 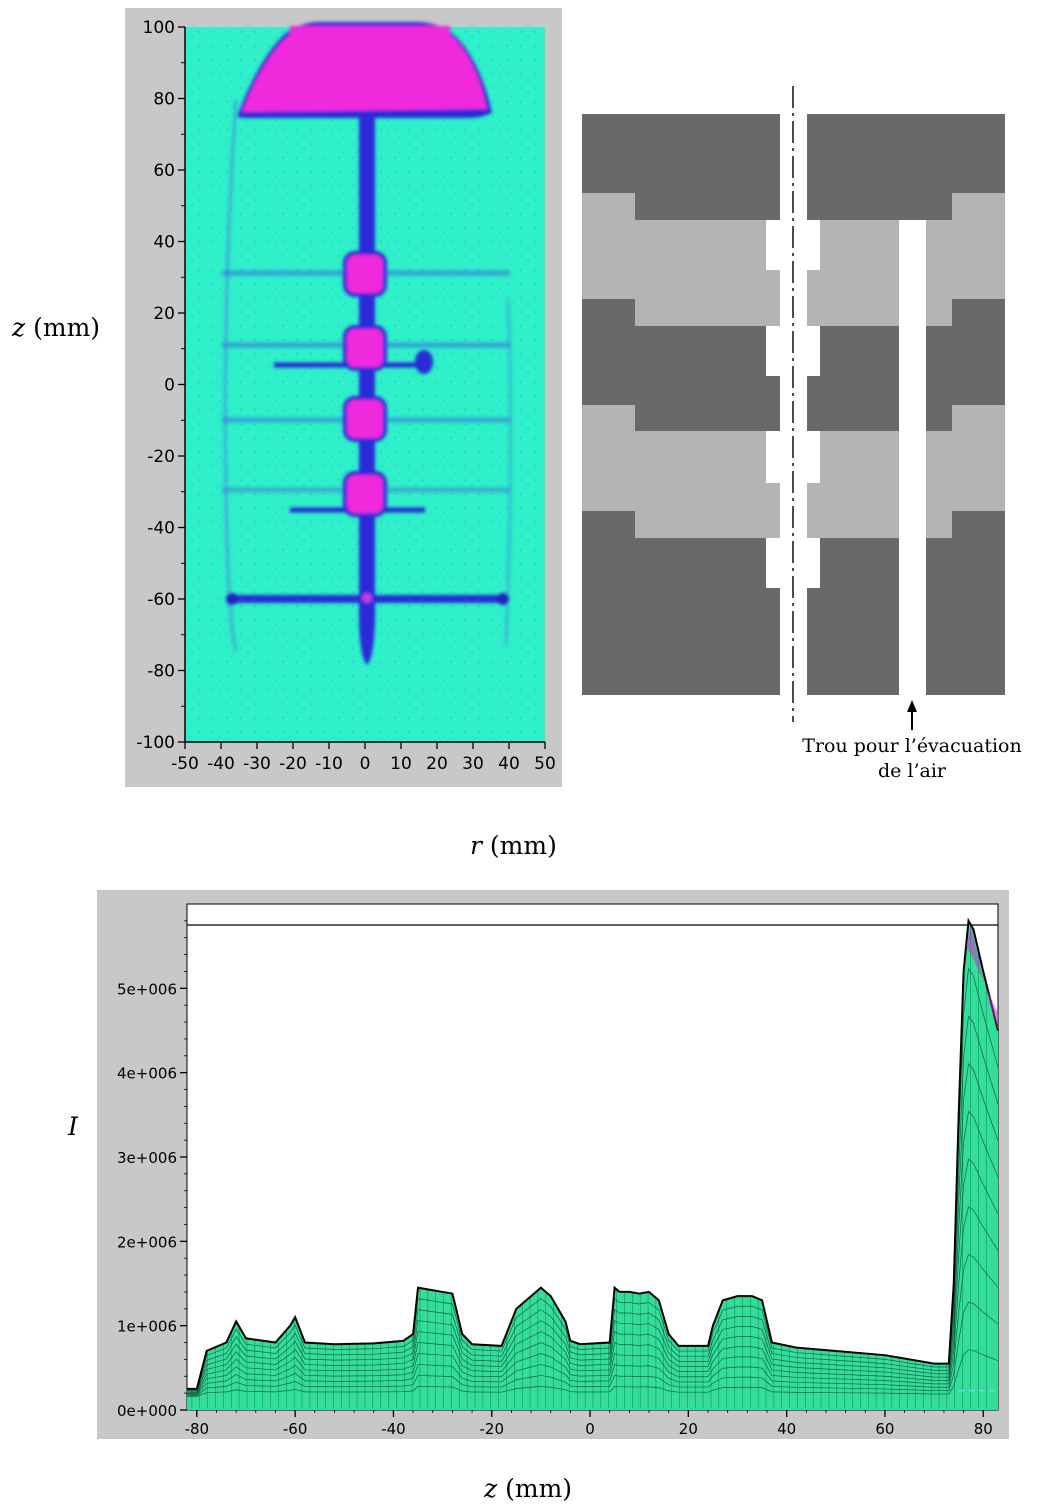 What do you see at coordinates (473, 764) in the screenshot?
I see `x-tick-label: 30` at bounding box center [473, 764].